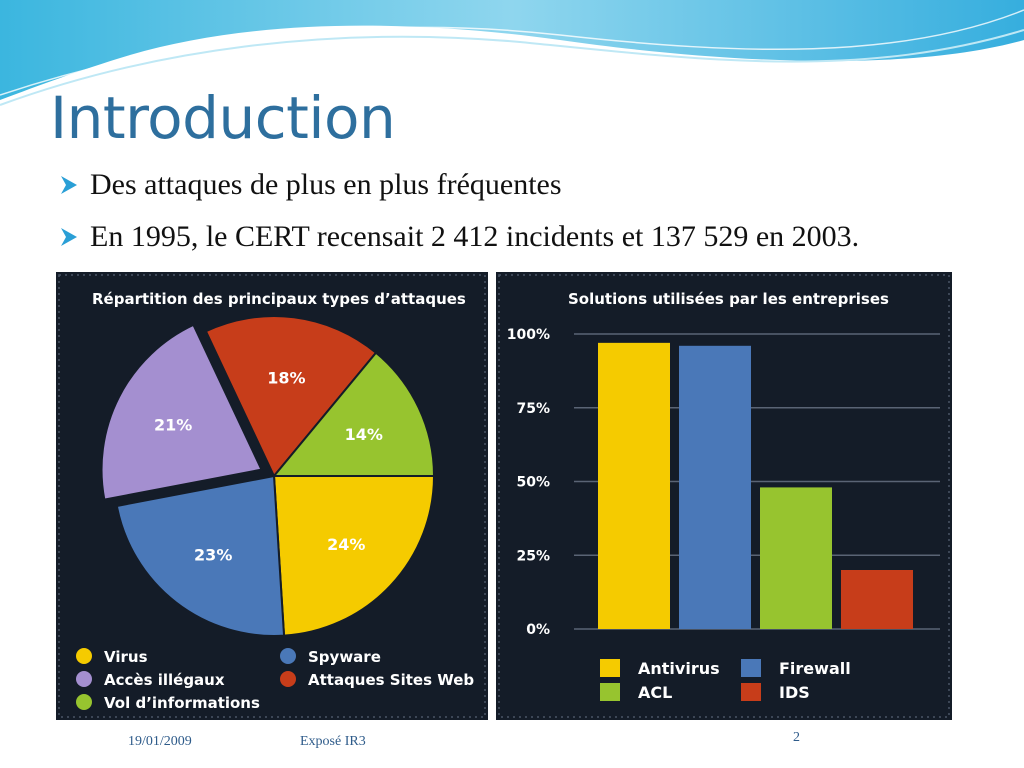 The image size is (1024, 768). What do you see at coordinates (538, 630) in the screenshot?
I see `y-tick-label: 0%` at bounding box center [538, 630].